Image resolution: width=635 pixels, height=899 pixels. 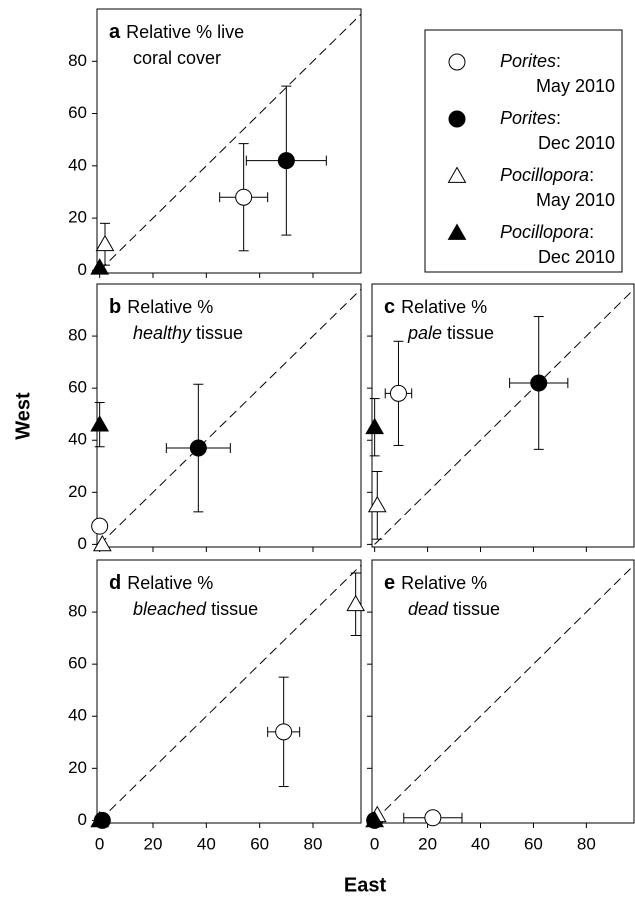 I want to click on panel-subtitle: pale tissue, so click(x=450, y=333).